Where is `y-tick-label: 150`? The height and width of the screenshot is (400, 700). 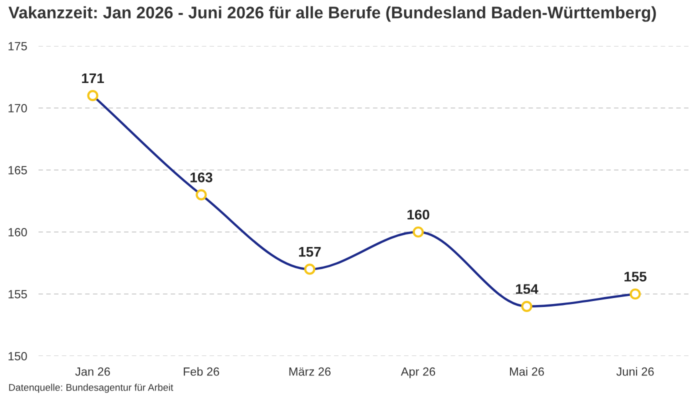 y-tick-label: 150 is located at coordinates (17, 356).